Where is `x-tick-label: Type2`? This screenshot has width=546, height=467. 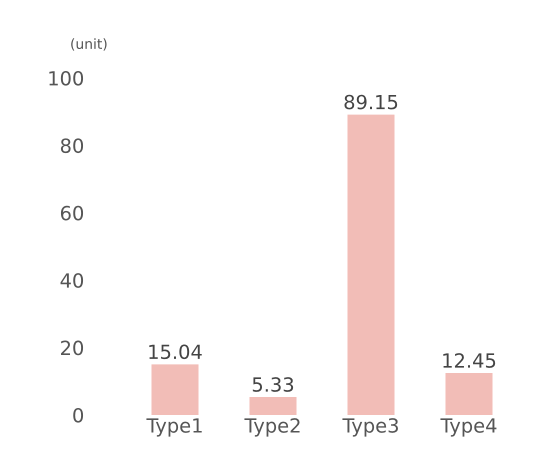 x-tick-label: Type2 is located at coordinates (272, 427).